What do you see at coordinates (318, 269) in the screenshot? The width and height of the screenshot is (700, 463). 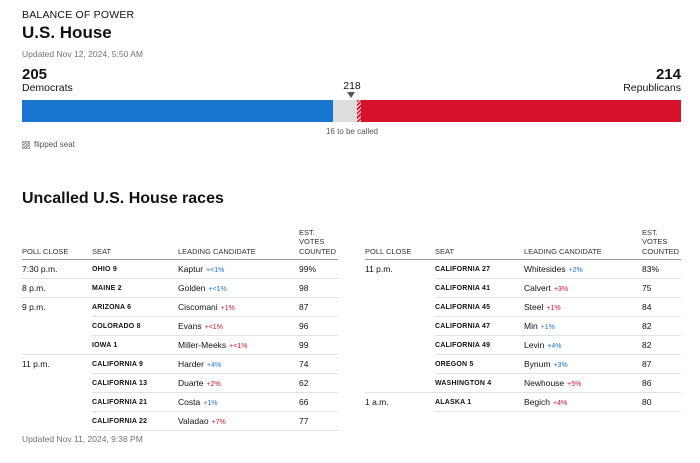 I see `votes-counted-cell: 99%` at bounding box center [318, 269].